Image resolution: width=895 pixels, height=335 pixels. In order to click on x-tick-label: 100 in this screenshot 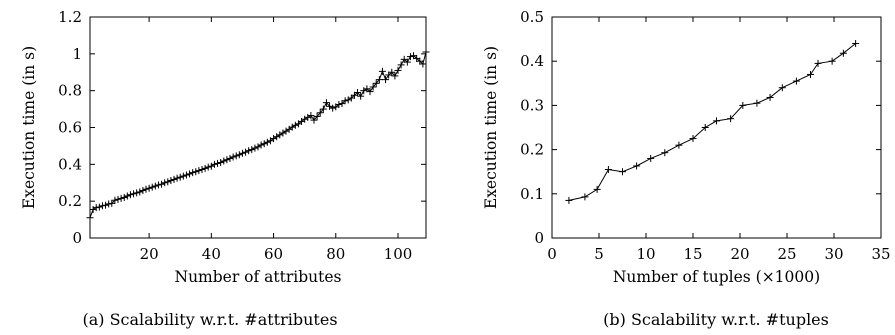, I will do `click(398, 254)`.